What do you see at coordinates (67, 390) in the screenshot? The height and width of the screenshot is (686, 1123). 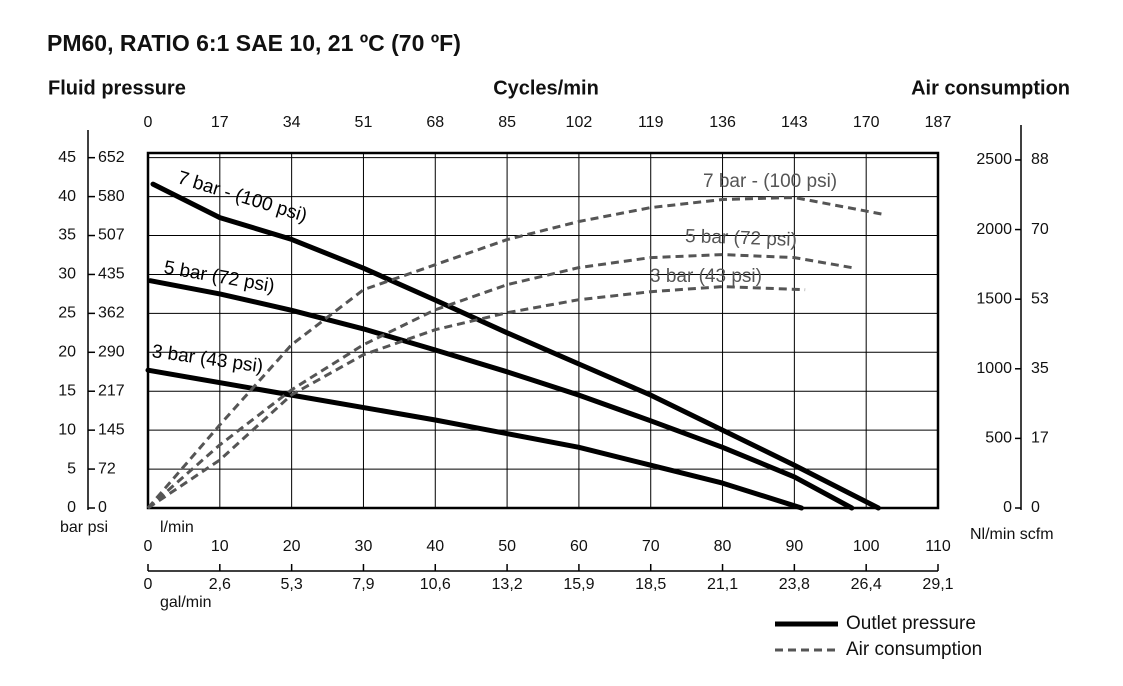 I see `y-tick-label: 15` at bounding box center [67, 390].